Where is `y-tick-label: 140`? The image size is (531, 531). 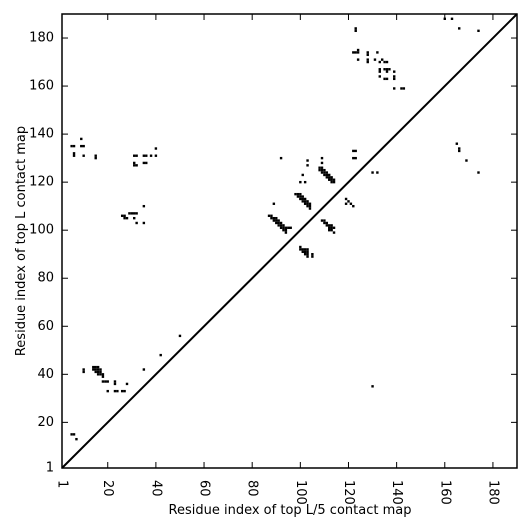 y-tick-label: 140 is located at coordinates (41, 134).